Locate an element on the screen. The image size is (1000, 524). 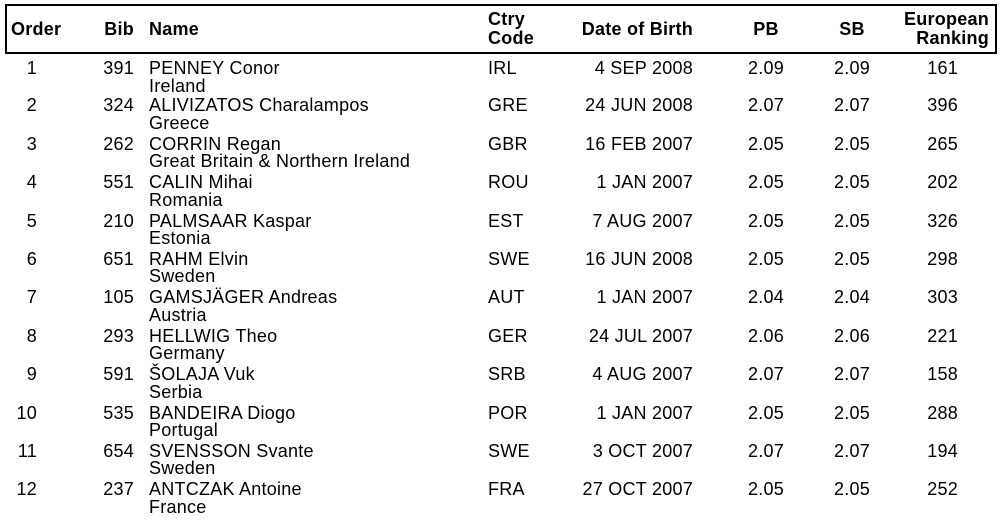
cell-bib: 654 is located at coordinates (118, 450).